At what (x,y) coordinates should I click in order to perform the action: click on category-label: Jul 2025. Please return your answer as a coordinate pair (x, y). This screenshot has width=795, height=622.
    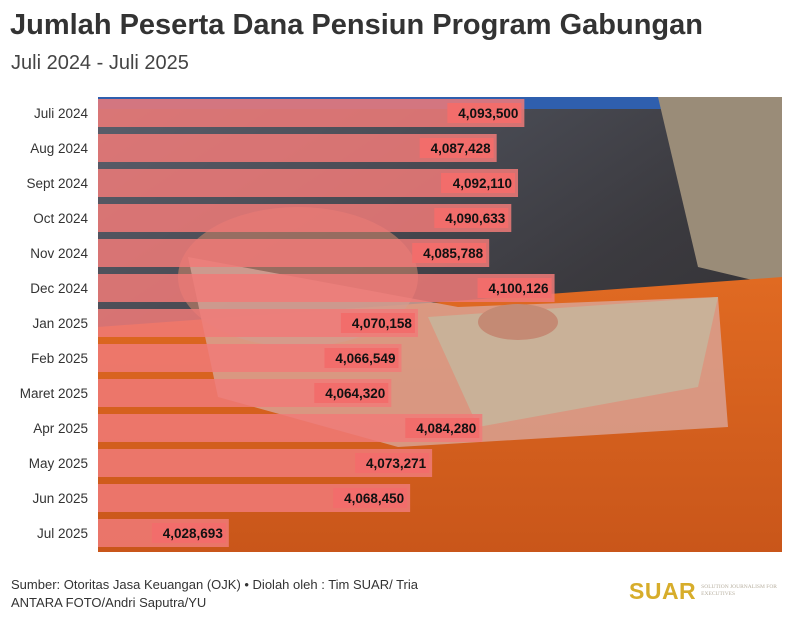
    Looking at the image, I should click on (62, 533).